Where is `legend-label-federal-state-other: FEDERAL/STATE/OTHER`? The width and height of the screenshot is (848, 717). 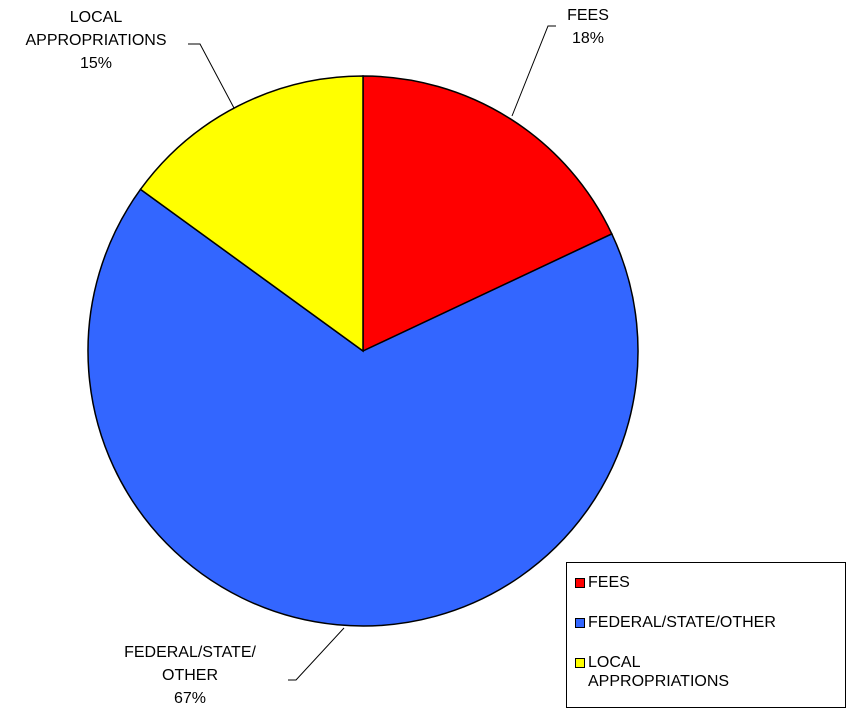
legend-label-federal-state-other: FEDERAL/STATE/OTHER is located at coordinates (682, 622).